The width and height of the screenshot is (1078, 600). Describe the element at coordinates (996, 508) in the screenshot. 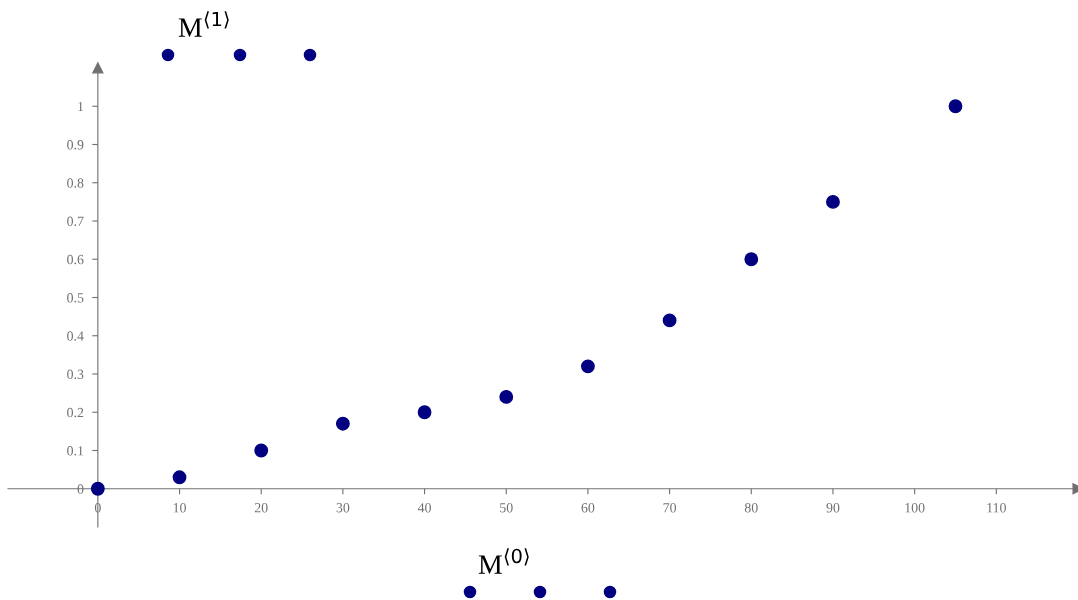

I see `x-tick-label: 110` at that location.